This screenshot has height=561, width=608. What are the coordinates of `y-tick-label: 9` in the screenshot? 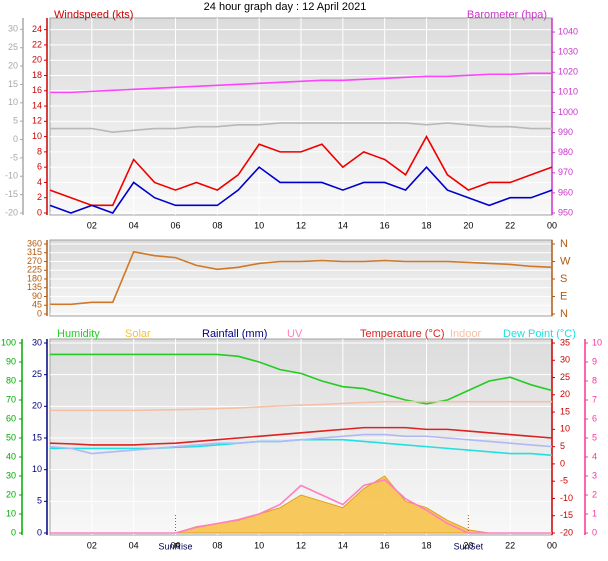 It's located at (594, 361).